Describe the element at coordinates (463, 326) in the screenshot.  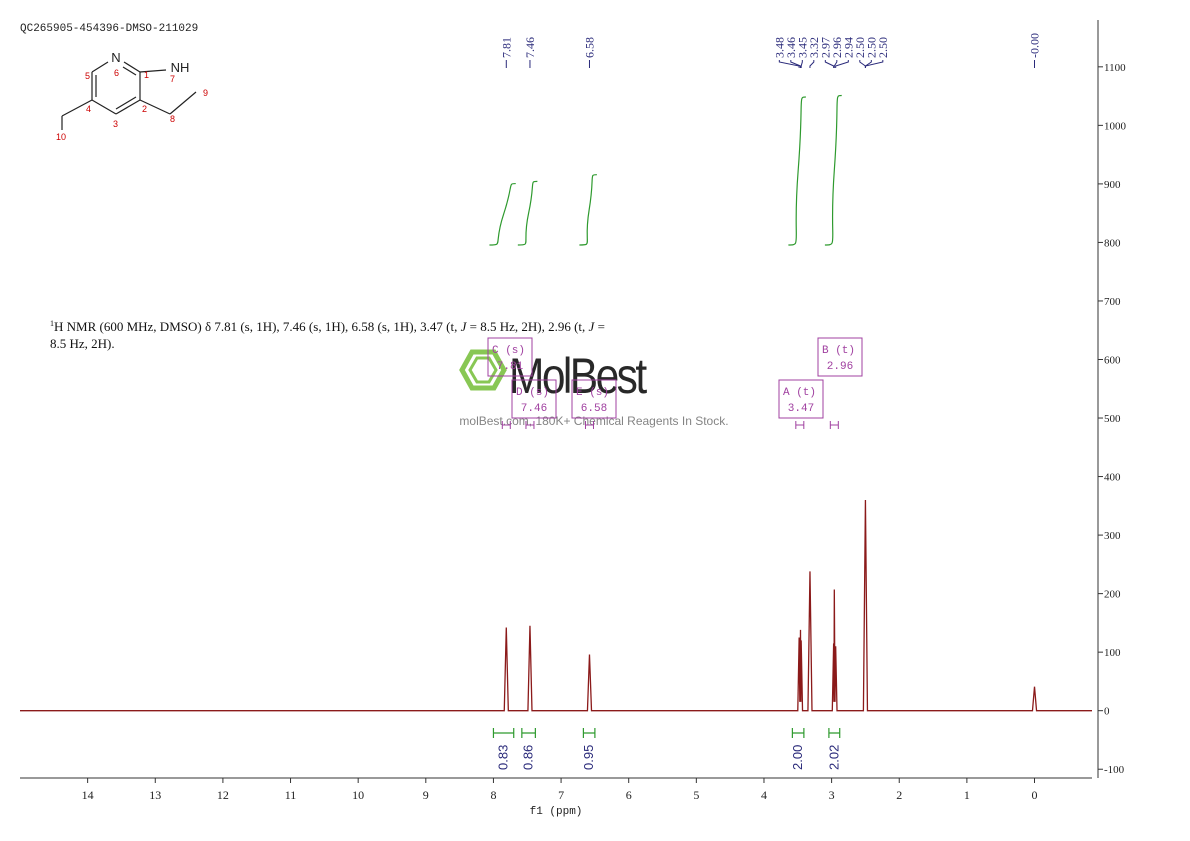
I see `desc-part: J` at that location.